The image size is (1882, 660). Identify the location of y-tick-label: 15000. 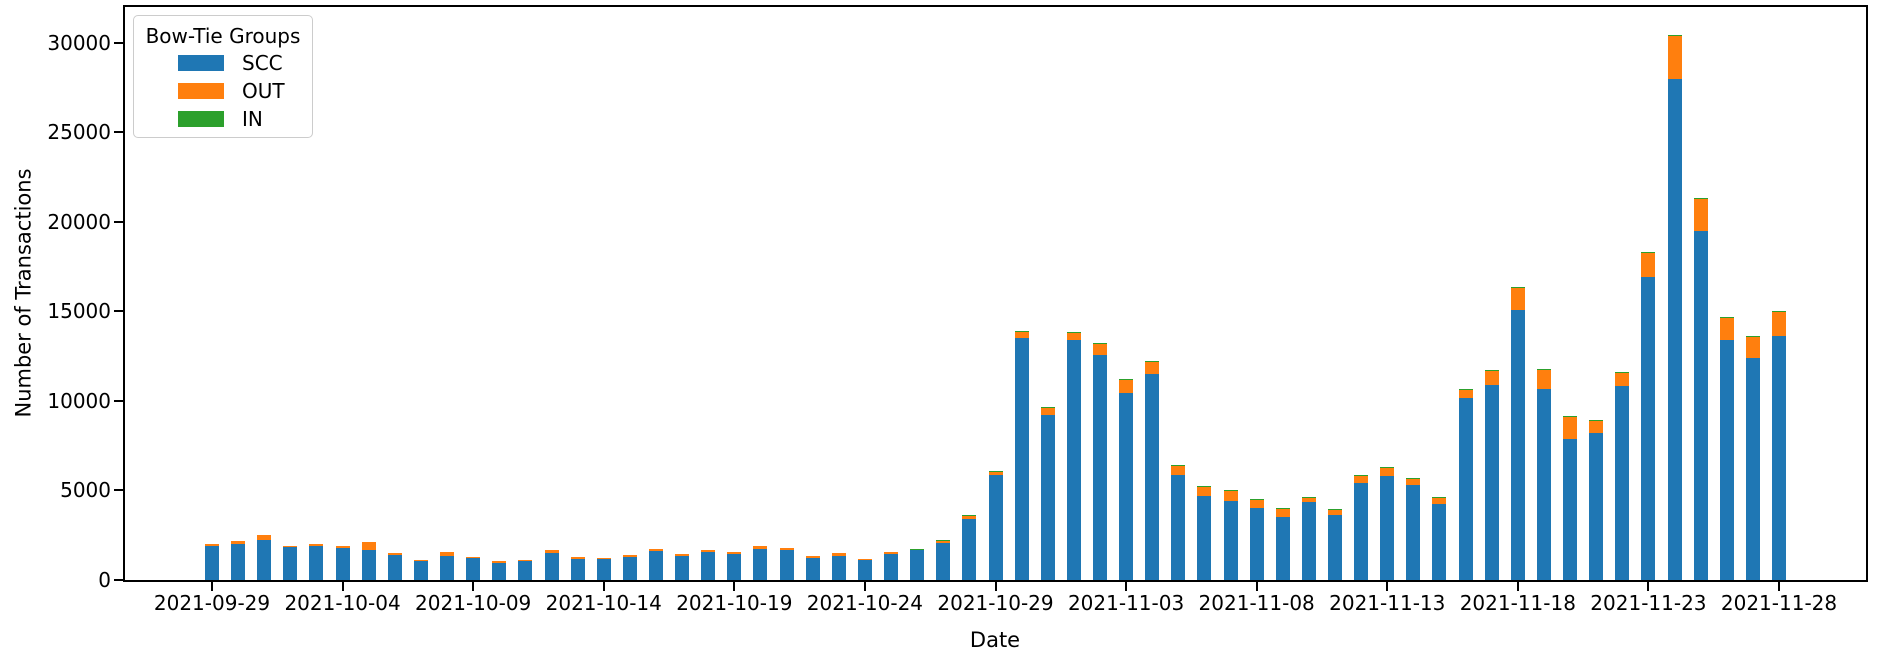
(79, 311).